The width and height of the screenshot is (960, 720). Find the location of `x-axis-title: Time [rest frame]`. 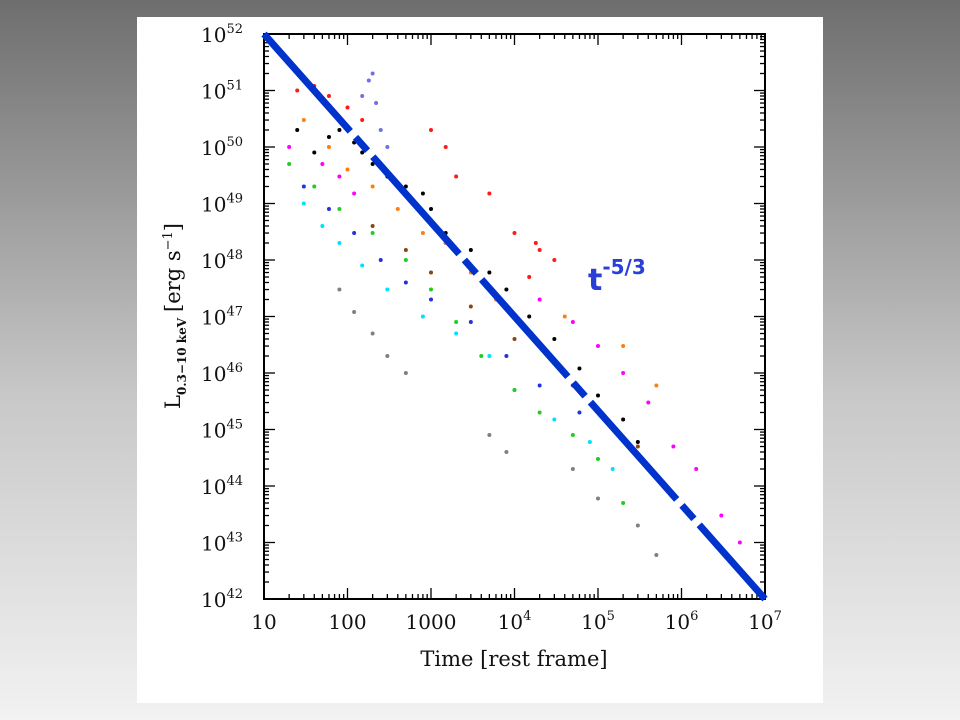

x-axis-title: Time [rest frame] is located at coordinates (513, 659).